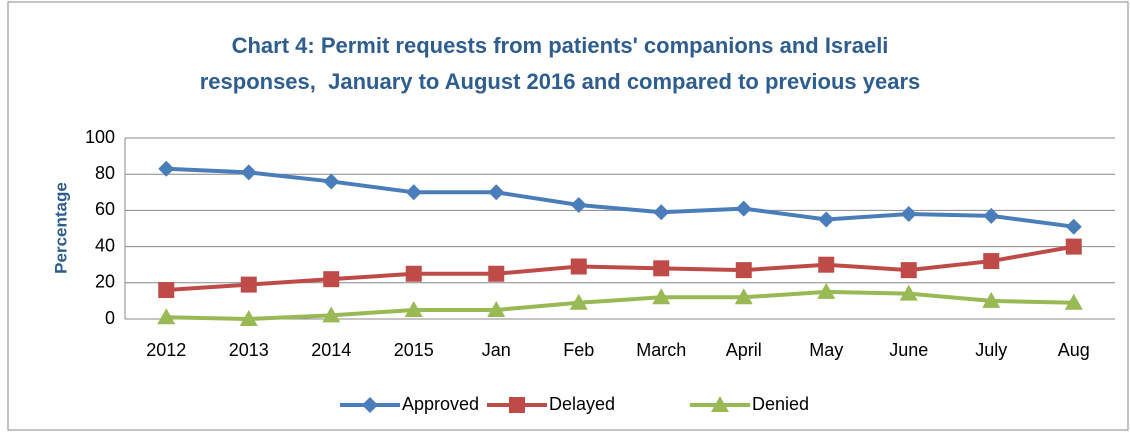 Image resolution: width=1130 pixels, height=432 pixels. What do you see at coordinates (249, 350) in the screenshot?
I see `x-tick-label: 2013` at bounding box center [249, 350].